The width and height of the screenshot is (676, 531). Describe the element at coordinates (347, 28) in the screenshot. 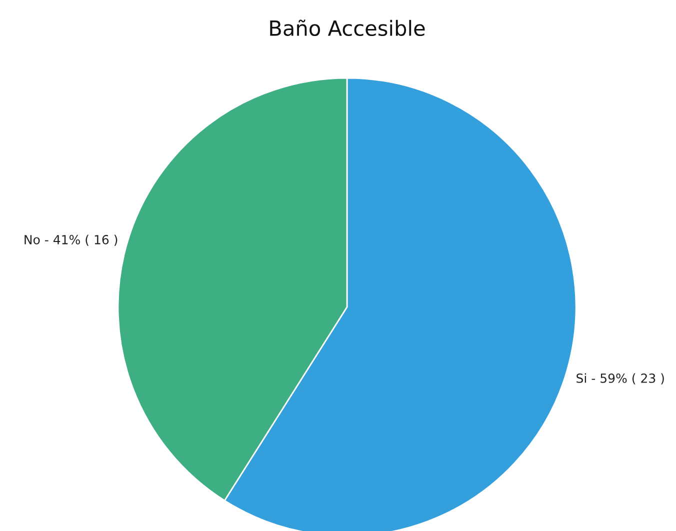

I see `chart-title: Baño Accesible` at that location.